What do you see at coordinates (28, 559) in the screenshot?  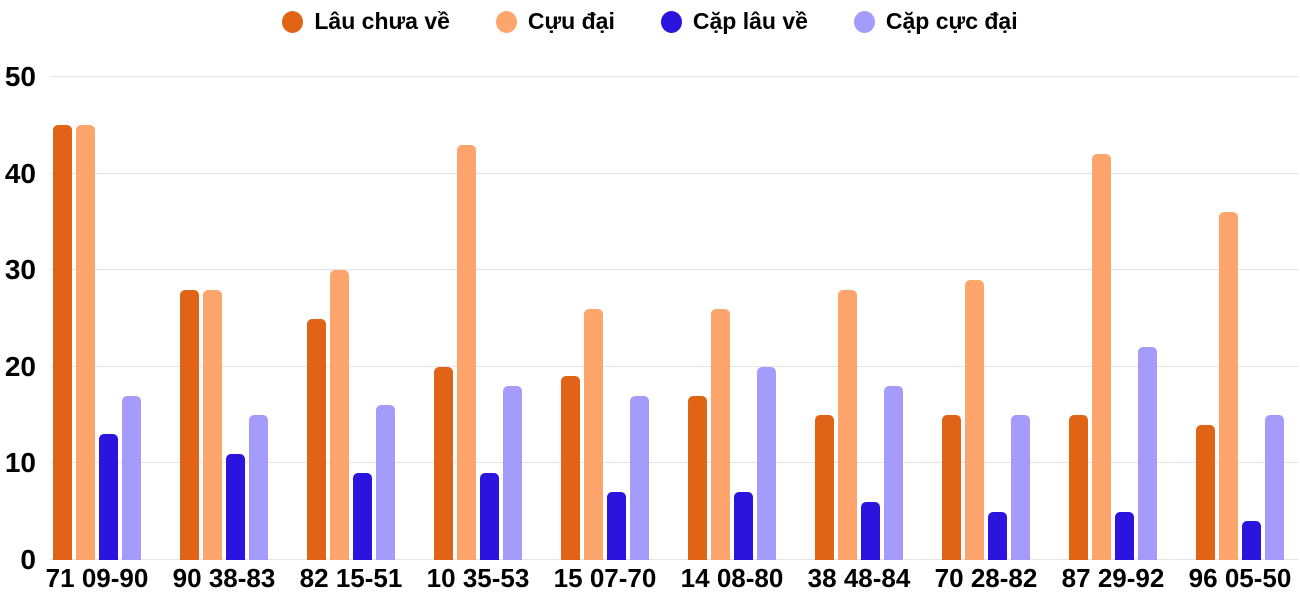 I see `y-tick-label-0: 0` at bounding box center [28, 559].